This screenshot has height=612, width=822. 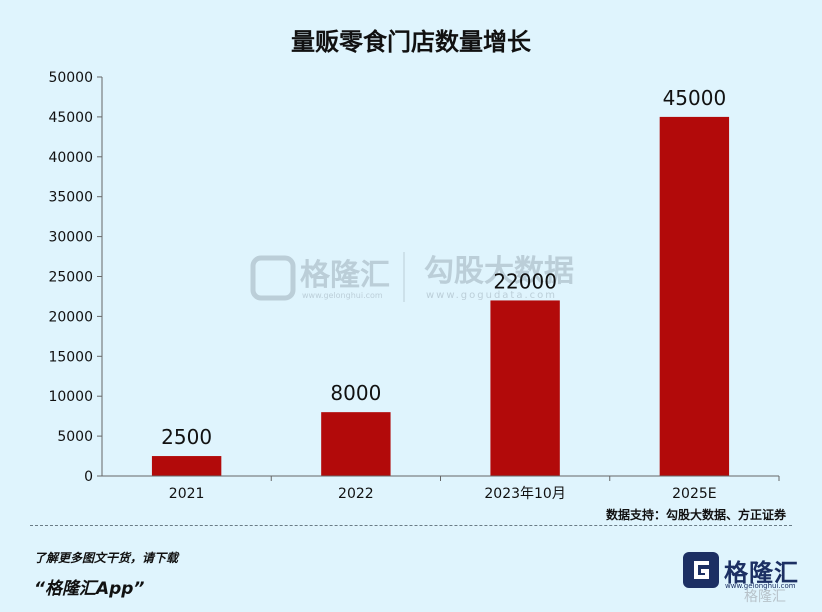 I want to click on x-axis: 2021 2022 2023年10月 2025E, so click(x=441, y=488).